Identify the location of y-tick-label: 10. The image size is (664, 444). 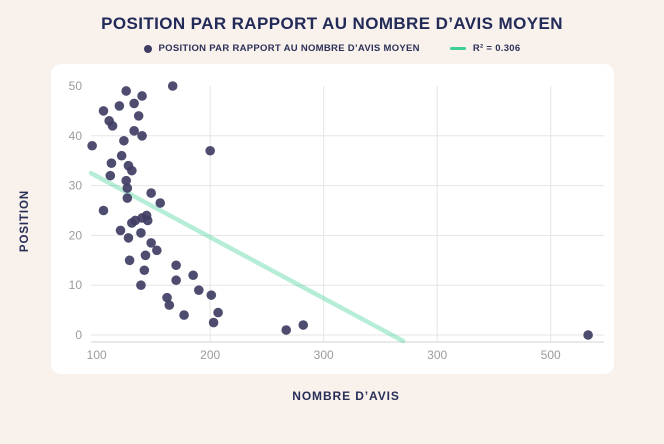
(75, 285).